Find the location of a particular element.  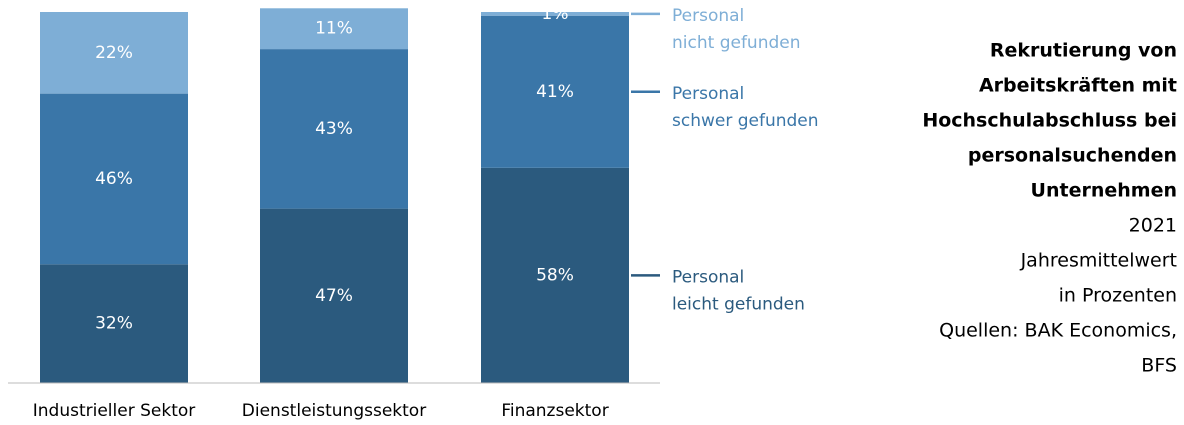

chart-subtitle: Quellen: BAK Economics, is located at coordinates (1058, 331).